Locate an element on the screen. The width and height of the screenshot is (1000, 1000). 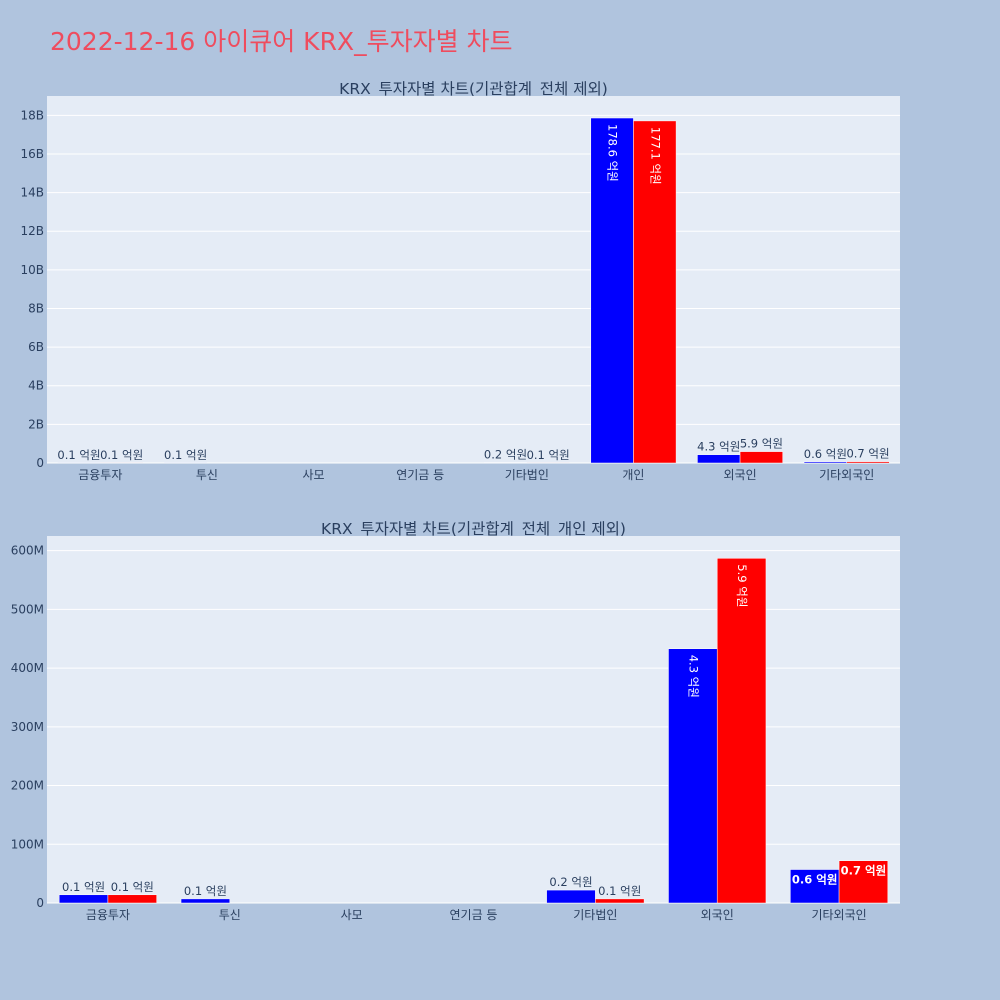
y-tick-label: 10B is located at coordinates (32, 270).